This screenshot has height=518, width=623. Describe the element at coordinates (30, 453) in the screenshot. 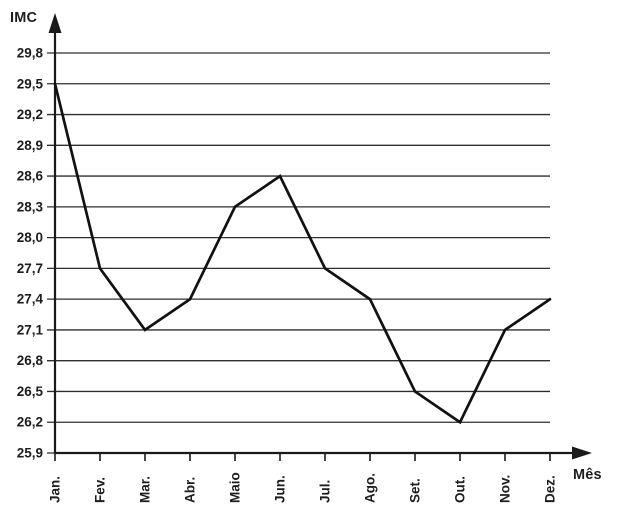

I see `y-tick-label: 25,9` at that location.